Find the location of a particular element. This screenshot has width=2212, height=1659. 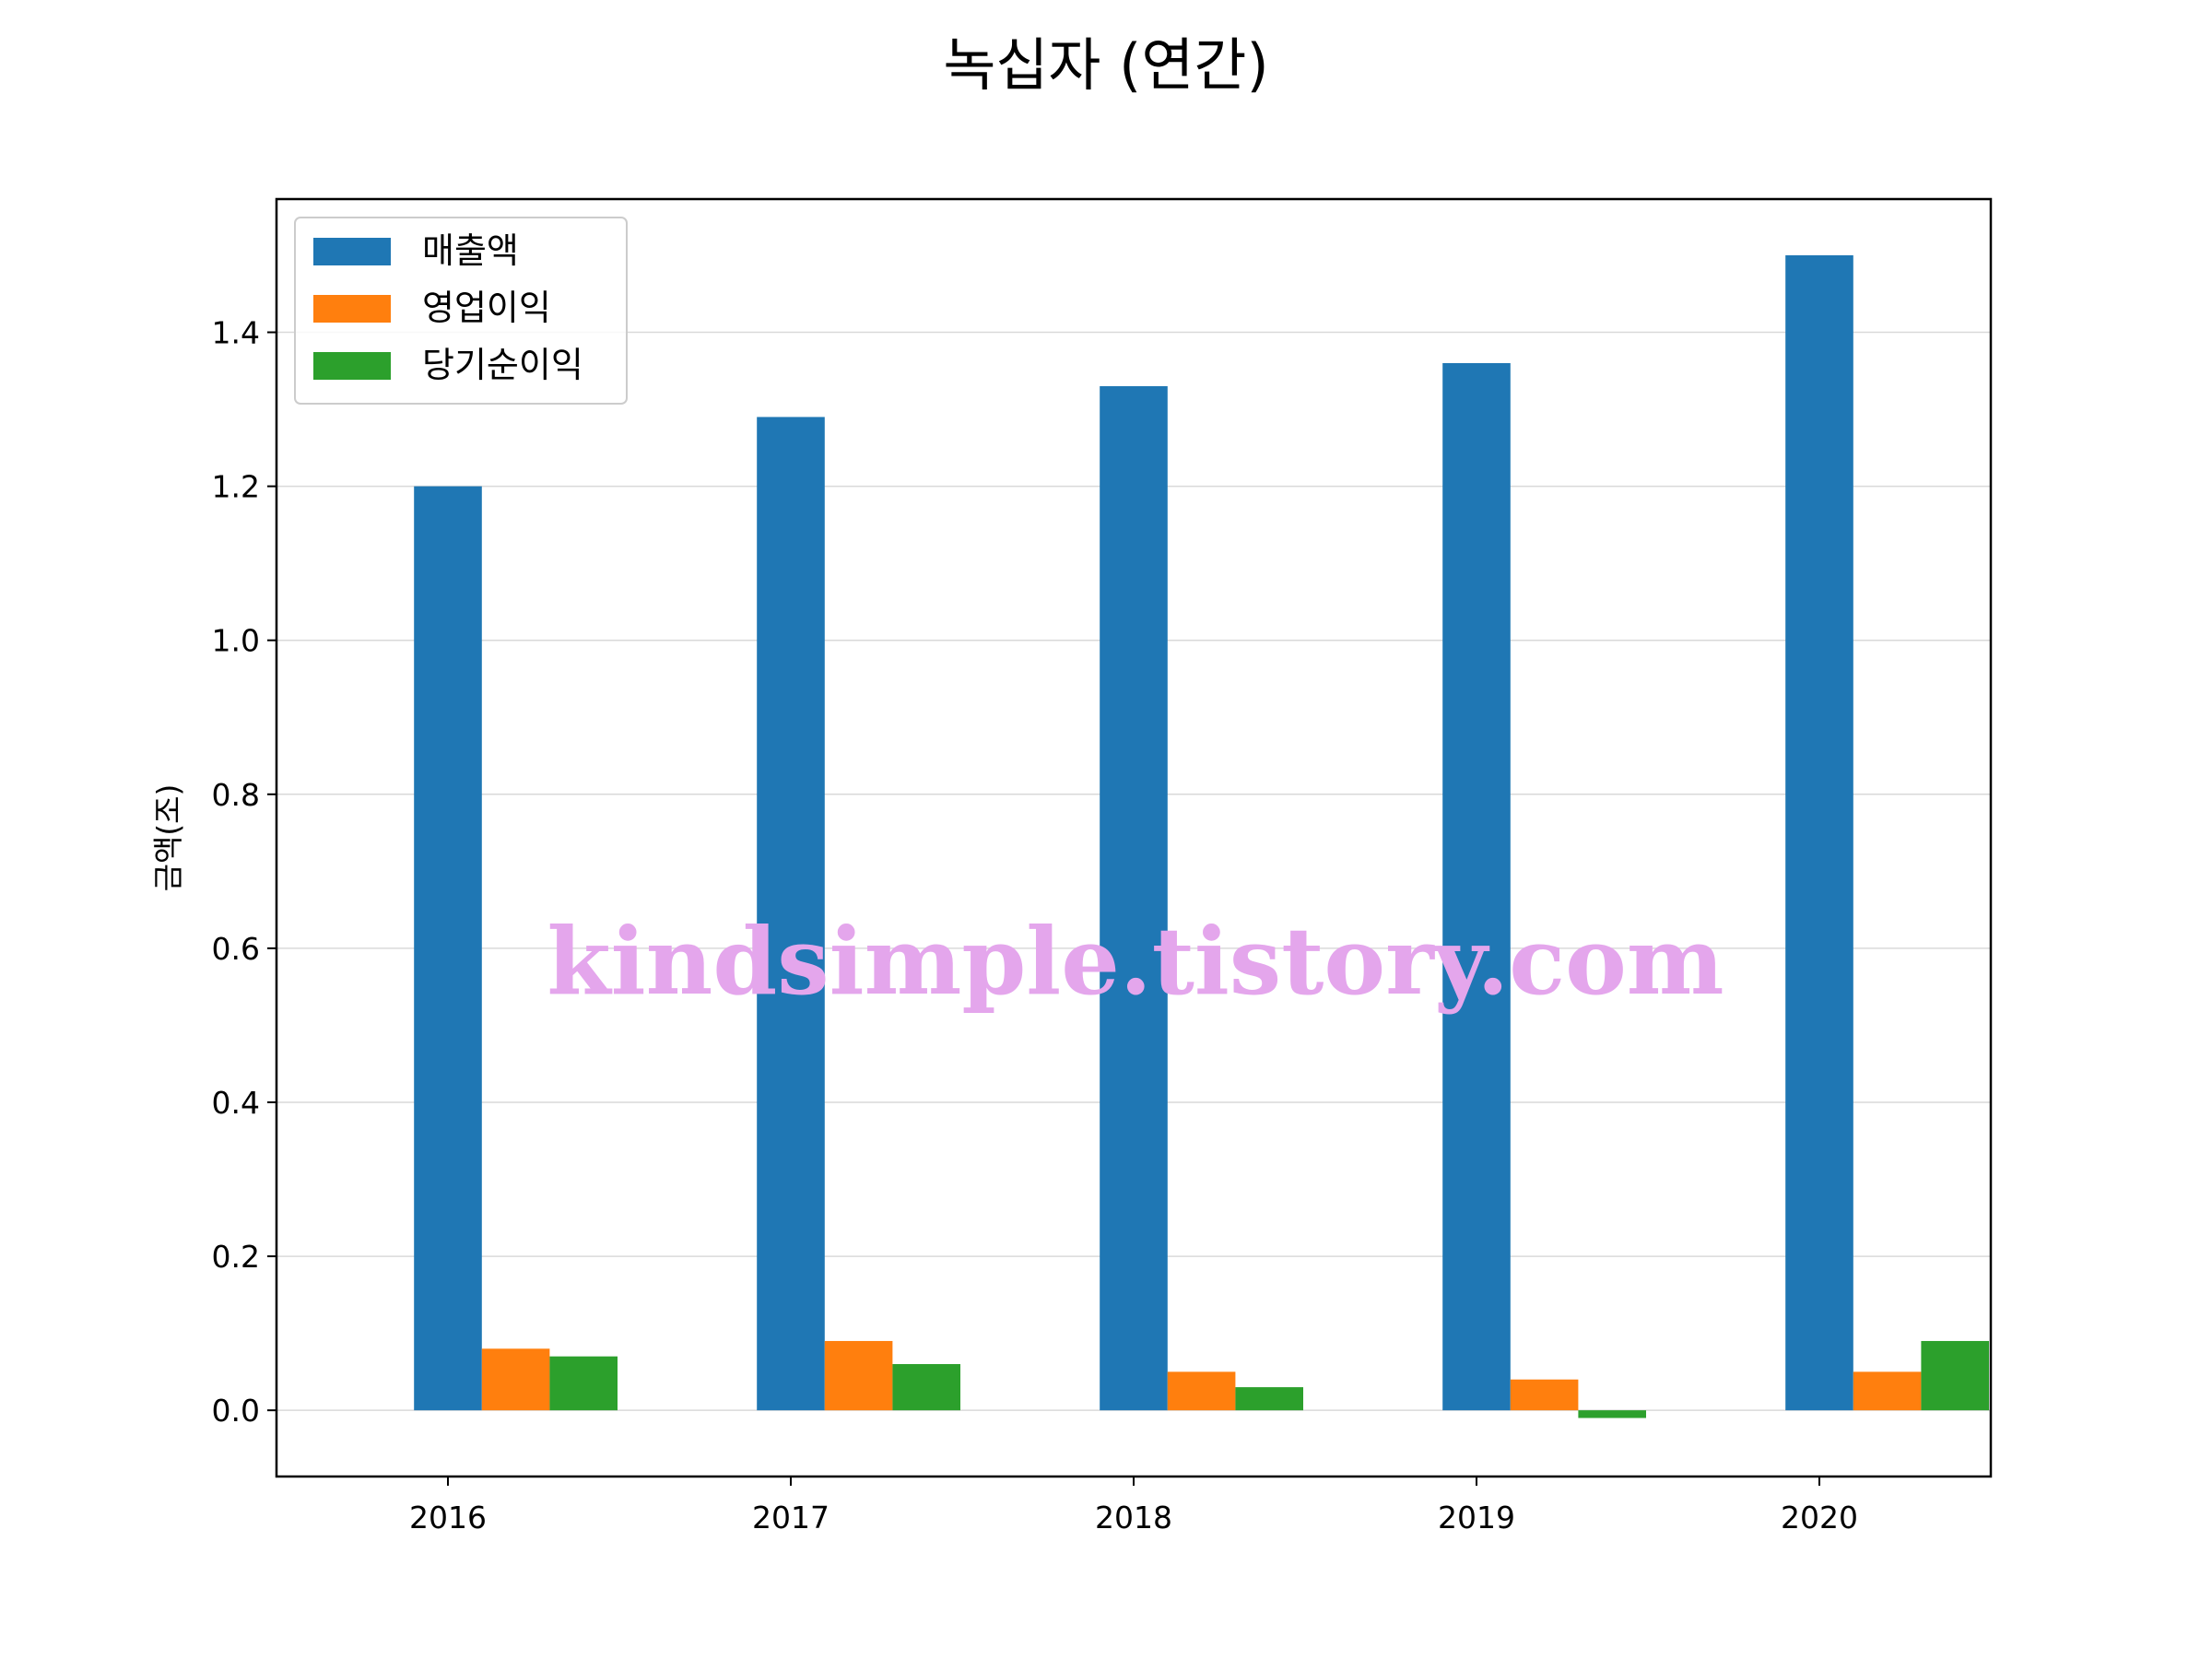

x-tick-label: 2020 is located at coordinates (1819, 1517).